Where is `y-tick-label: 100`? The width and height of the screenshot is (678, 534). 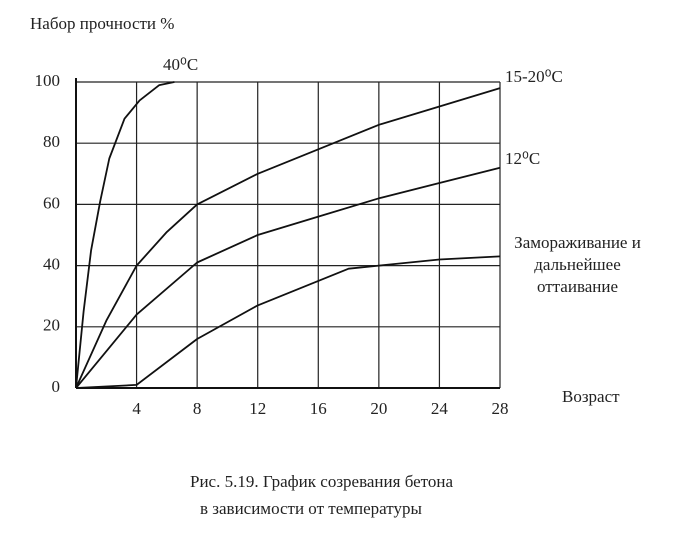 y-tick-label: 100 is located at coordinates (48, 80).